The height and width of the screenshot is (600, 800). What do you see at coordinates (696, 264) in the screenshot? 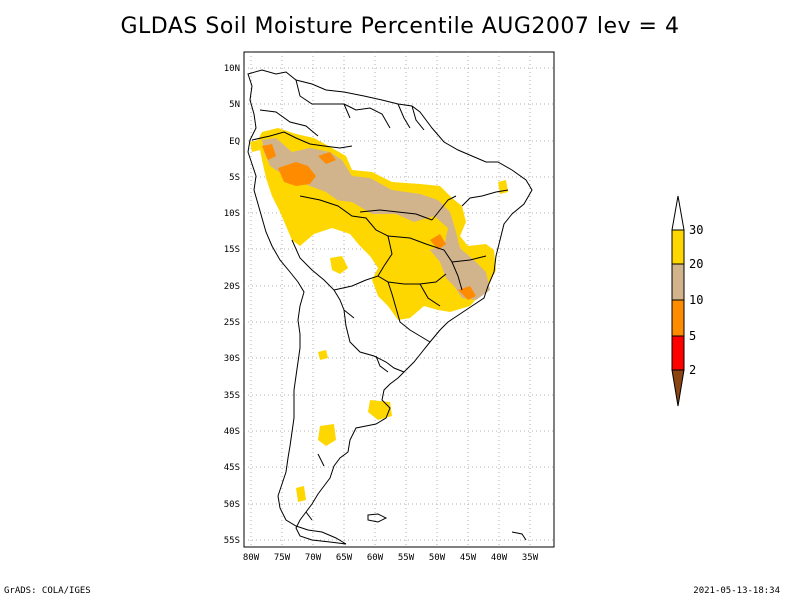
I see `colorbar-label-20: 20` at bounding box center [696, 264].